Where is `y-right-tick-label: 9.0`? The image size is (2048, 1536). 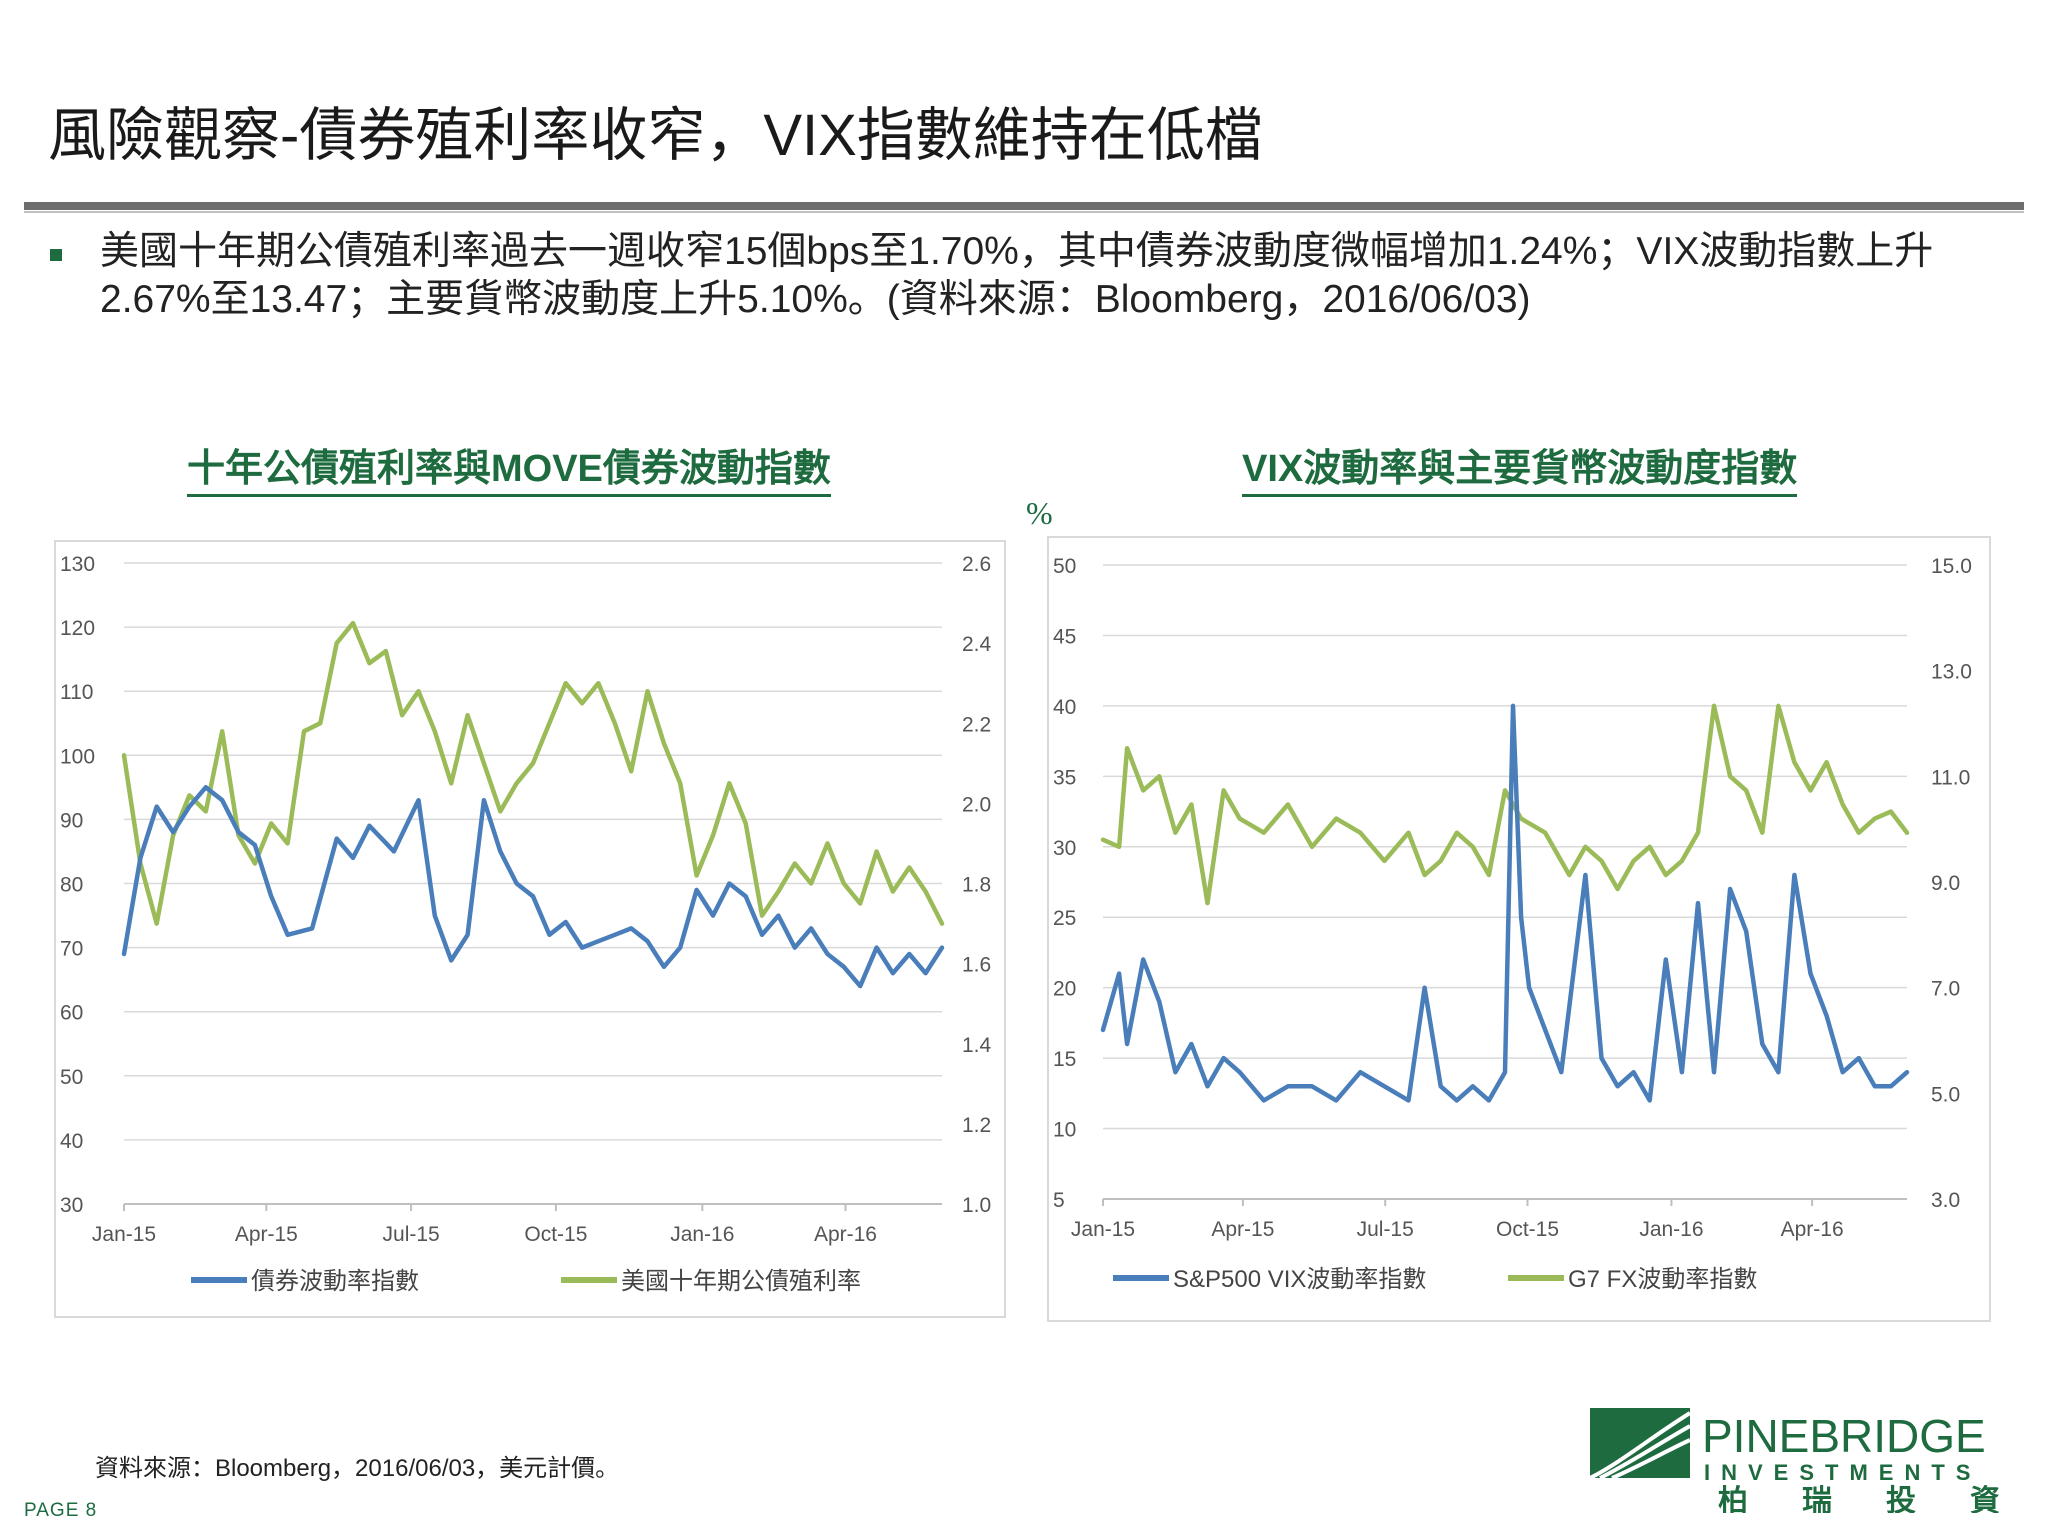
y-right-tick-label: 9.0 is located at coordinates (1945, 883).